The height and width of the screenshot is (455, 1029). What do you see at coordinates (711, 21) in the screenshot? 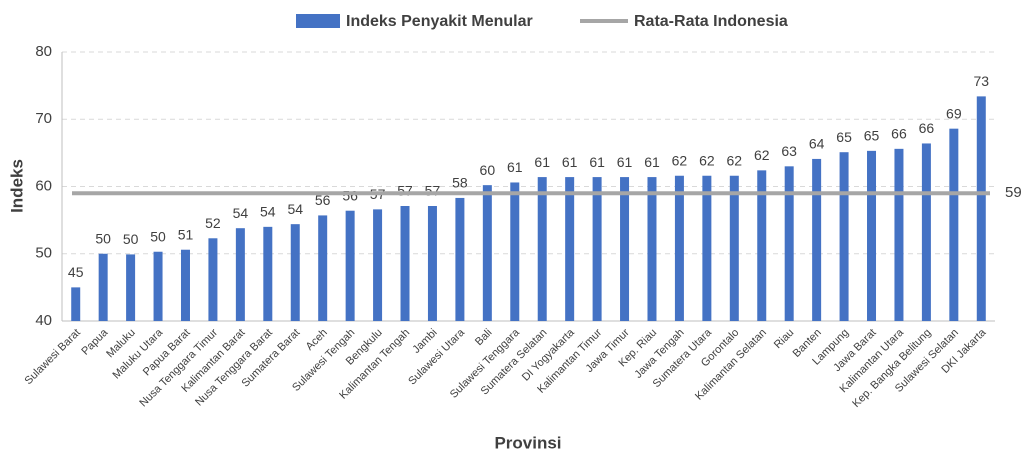
I see `legend-label: Rata-Rata Indonesia` at bounding box center [711, 21].